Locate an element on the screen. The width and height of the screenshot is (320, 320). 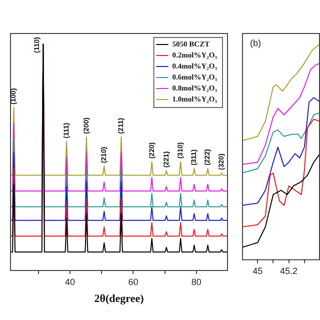
annotation: (b) is located at coordinates (255, 43).